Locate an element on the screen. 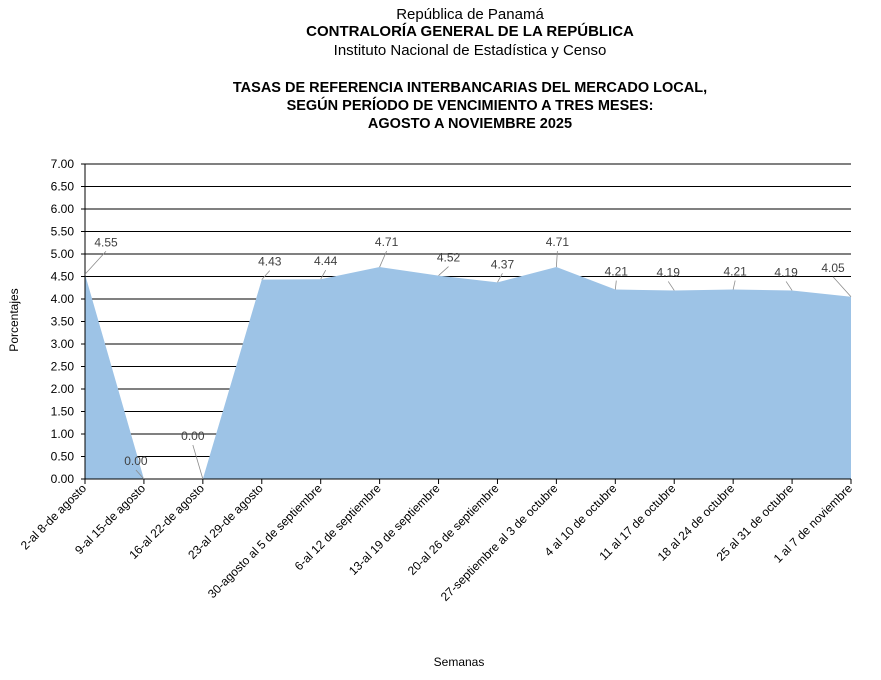 The image size is (881, 680). y-tick-label: 0.50 is located at coordinates (63, 457).